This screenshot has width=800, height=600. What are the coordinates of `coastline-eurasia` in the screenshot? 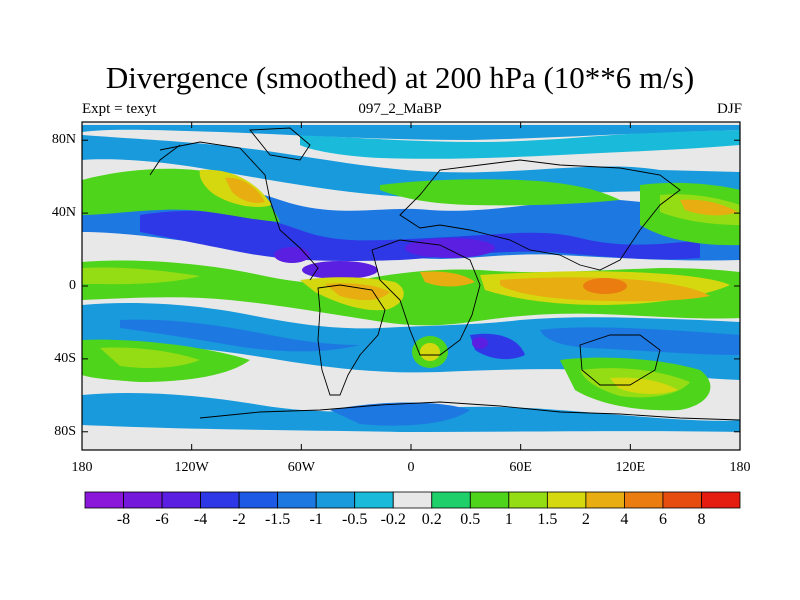 It's located at (540, 215).